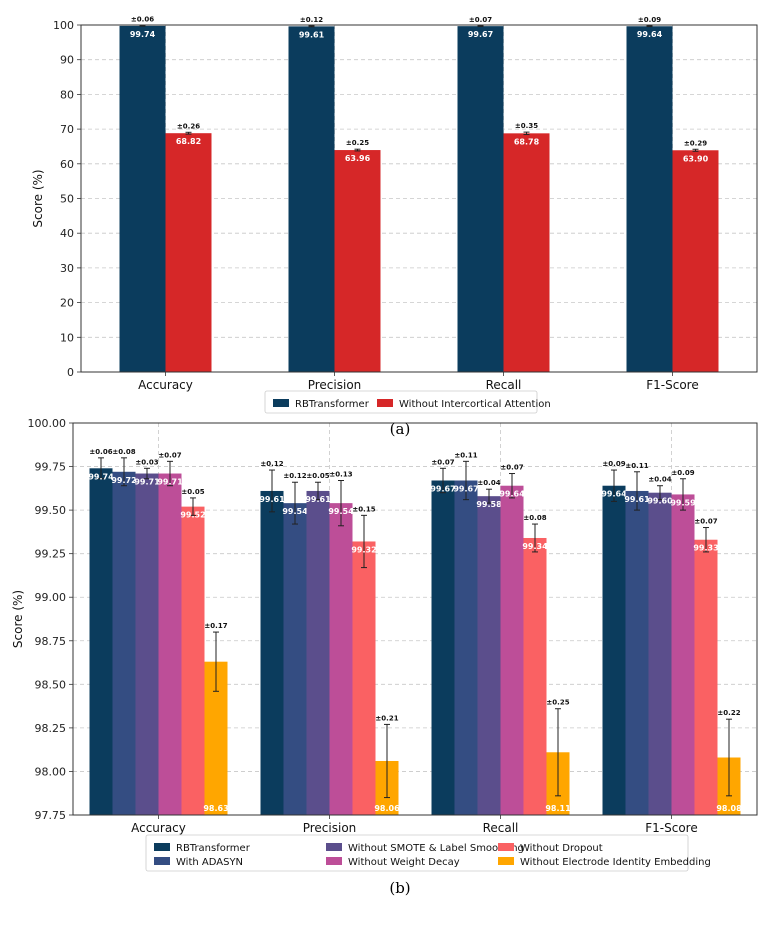  I want to click on value-label: 98.06, so click(387, 808).